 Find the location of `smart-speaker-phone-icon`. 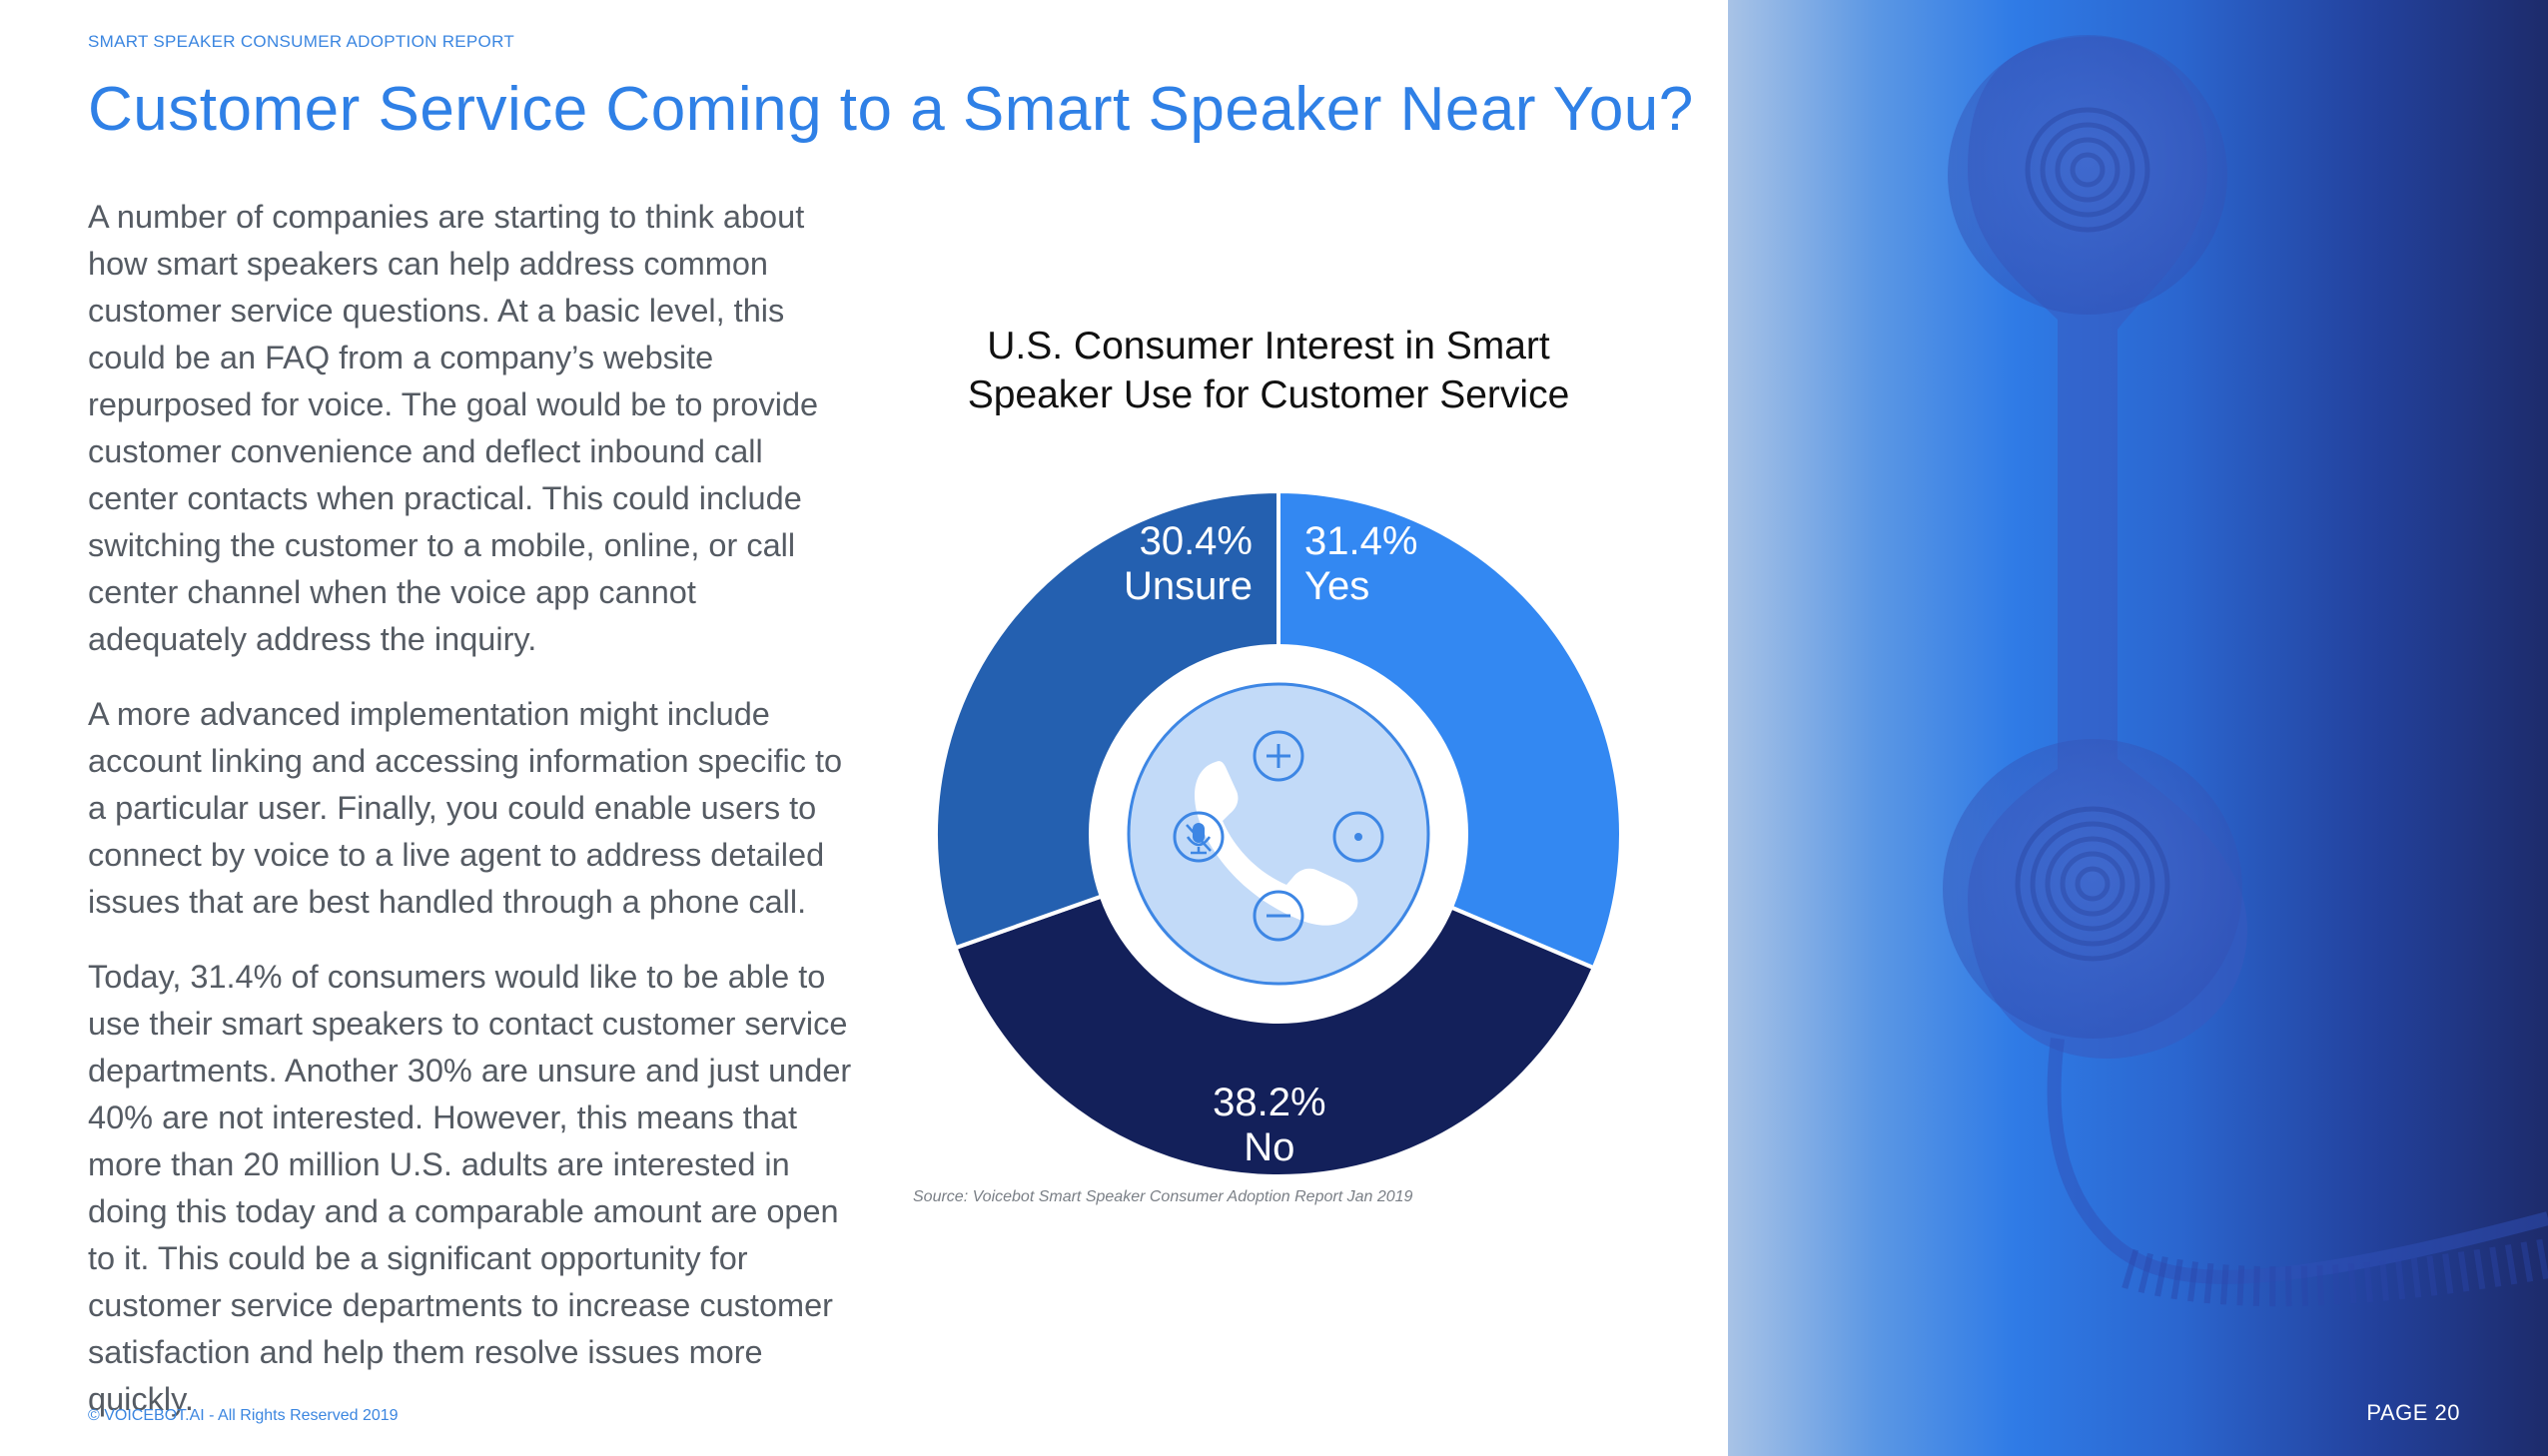

smart-speaker-phone-icon is located at coordinates (1279, 834).